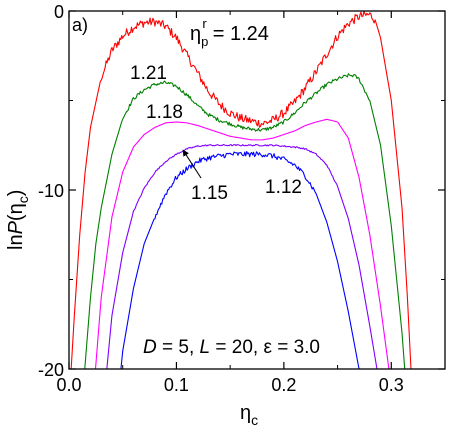  Describe the element at coordinates (192, 164) in the screenshot. I see `label-arrow` at that location.